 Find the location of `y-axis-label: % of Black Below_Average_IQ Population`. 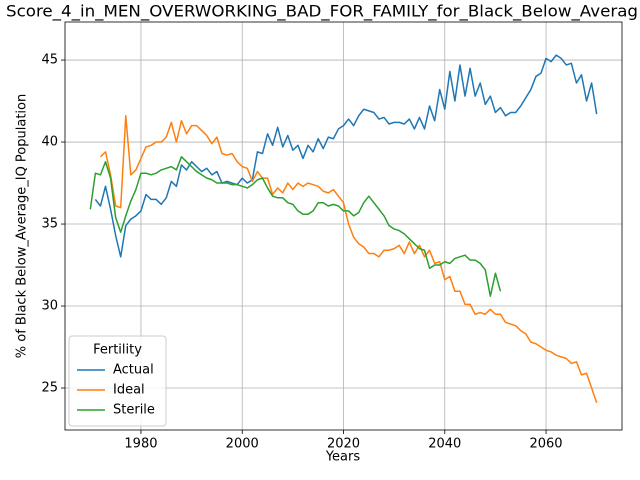

y-axis-label: % of Black Below_Average_IQ Population is located at coordinates (22, 226).